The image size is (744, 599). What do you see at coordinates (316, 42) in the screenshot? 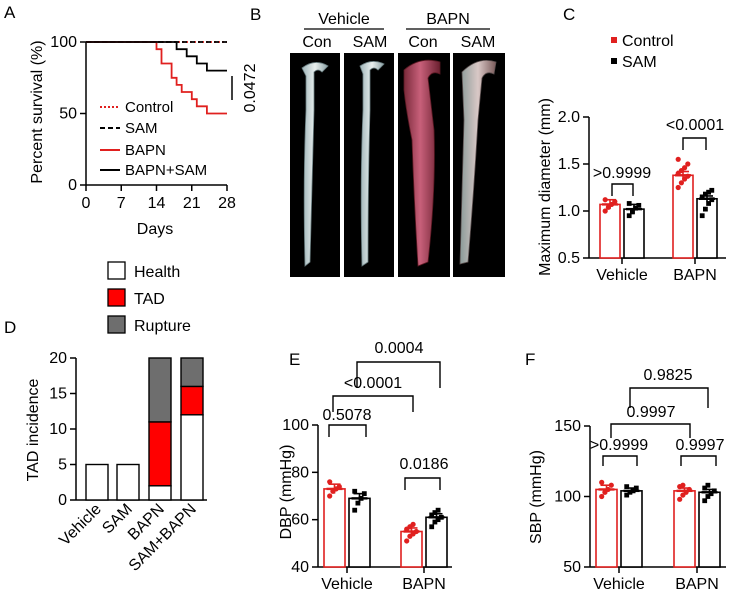
I see `column-label-con-1: Con` at bounding box center [316, 42].